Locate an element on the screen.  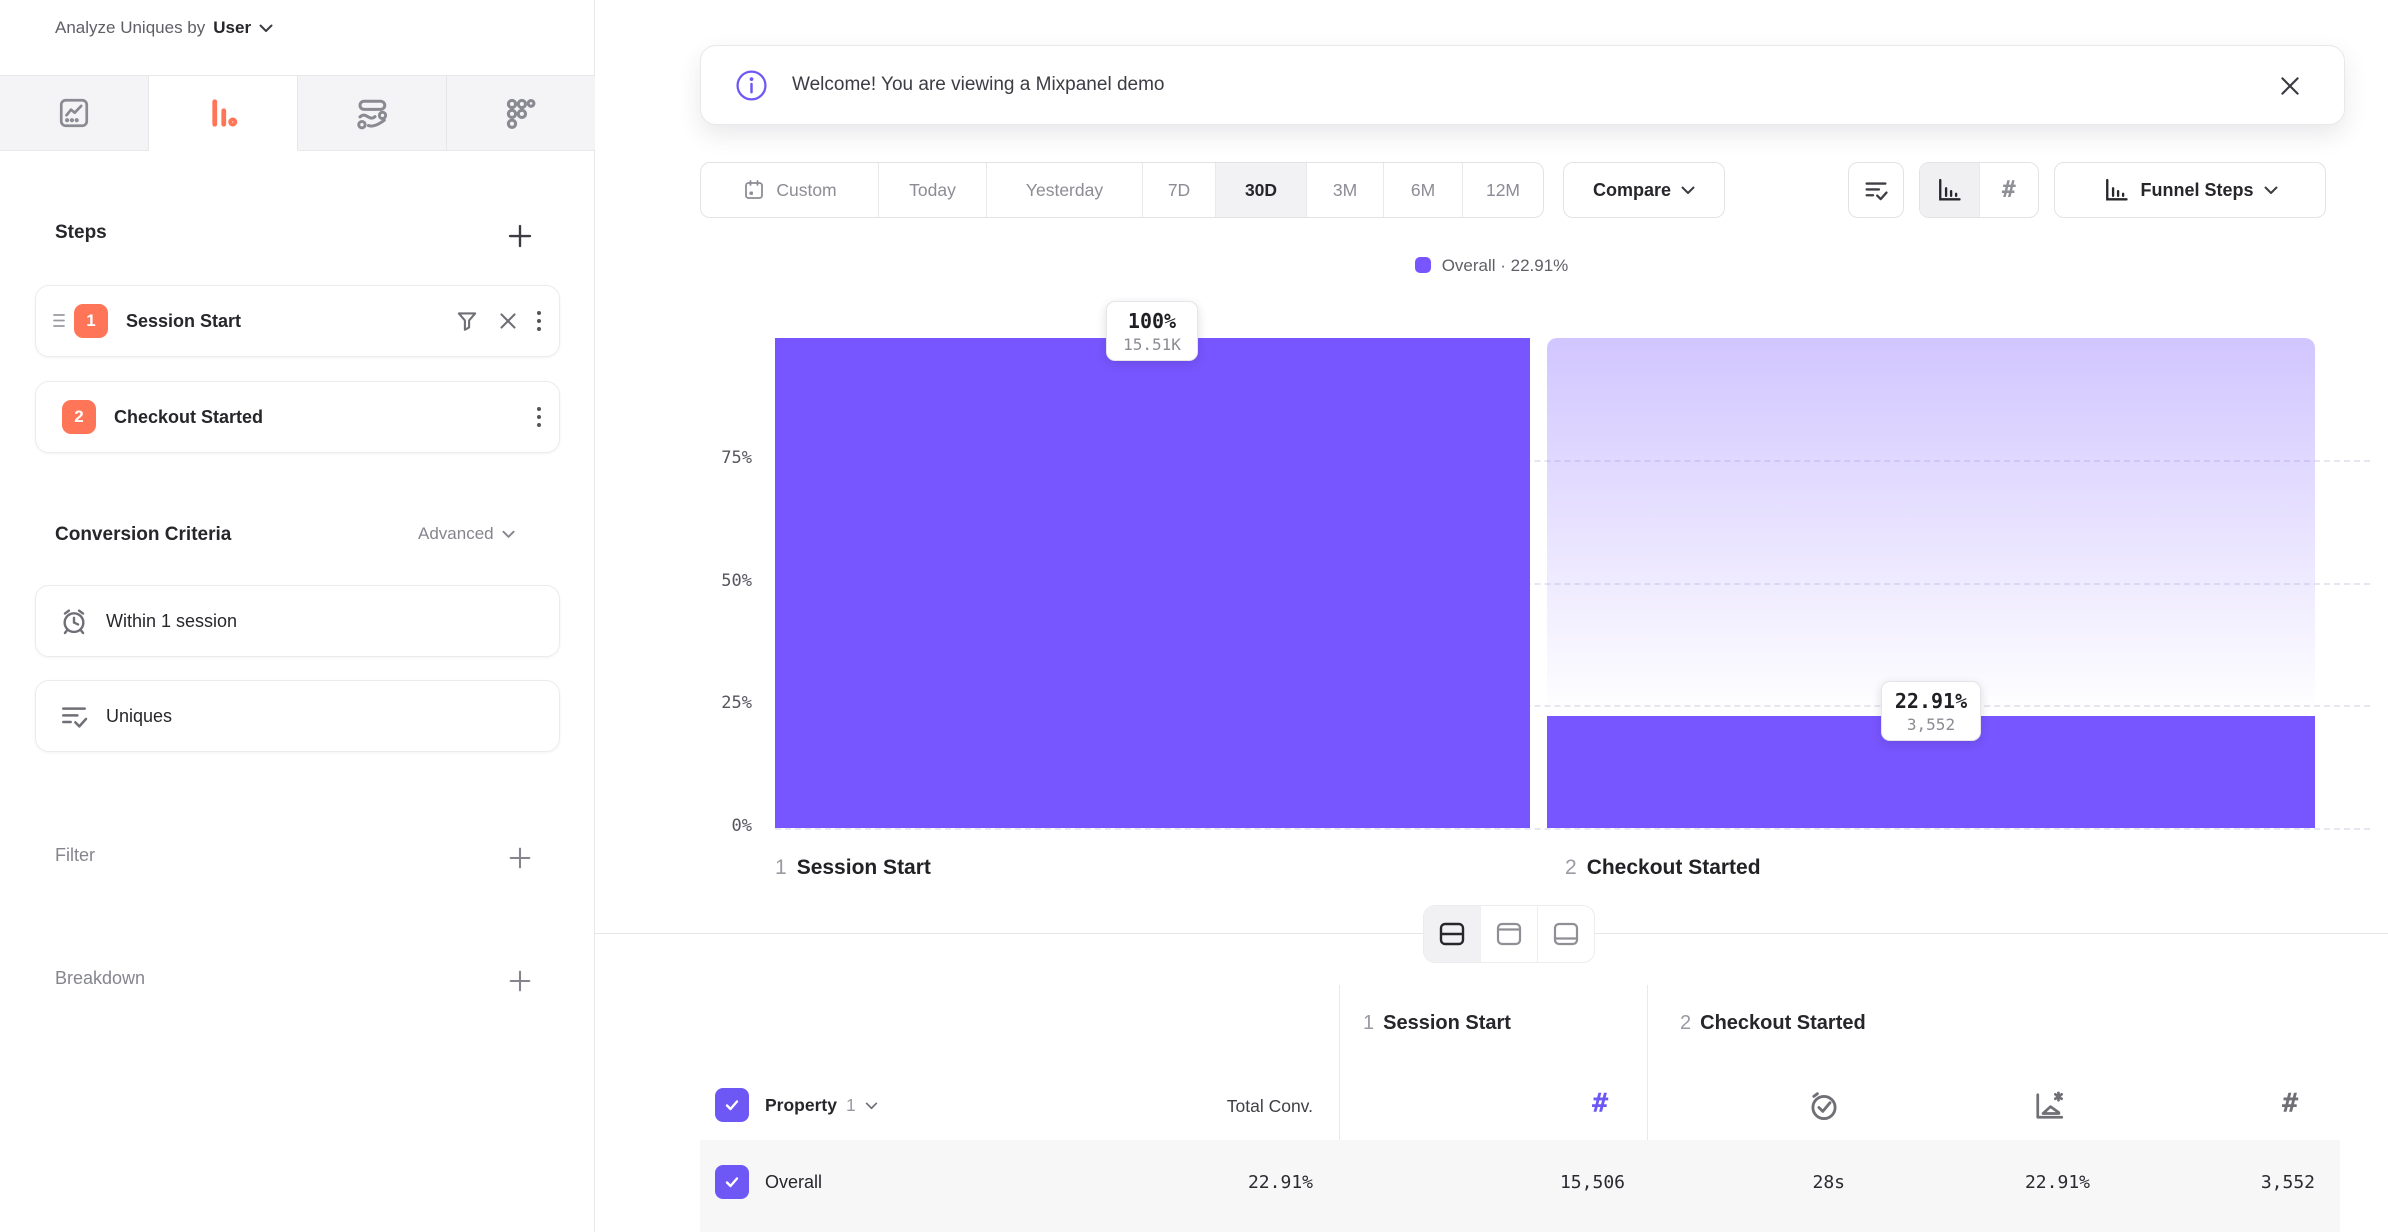
value-display-toggle: # is located at coordinates (1979, 190).